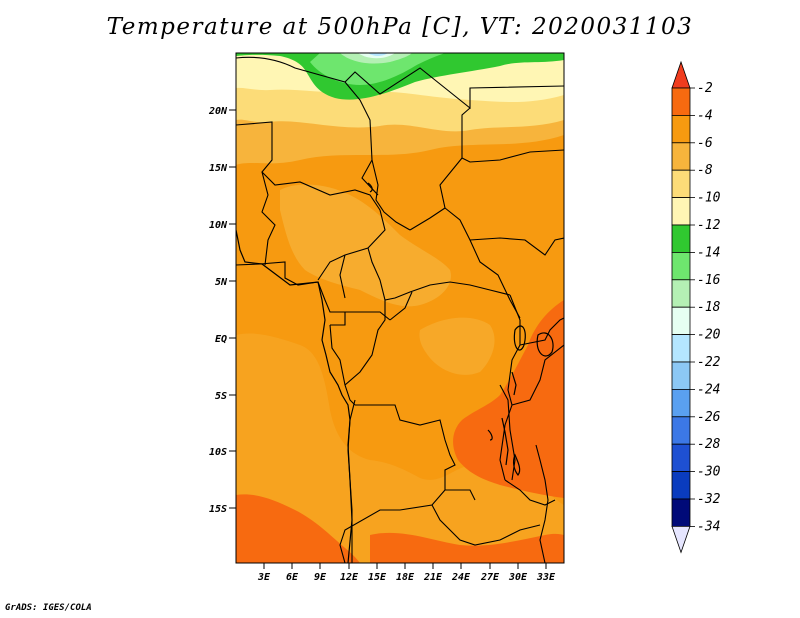 The height and width of the screenshot is (618, 800). I want to click on lon-label: 3E, so click(264, 577).